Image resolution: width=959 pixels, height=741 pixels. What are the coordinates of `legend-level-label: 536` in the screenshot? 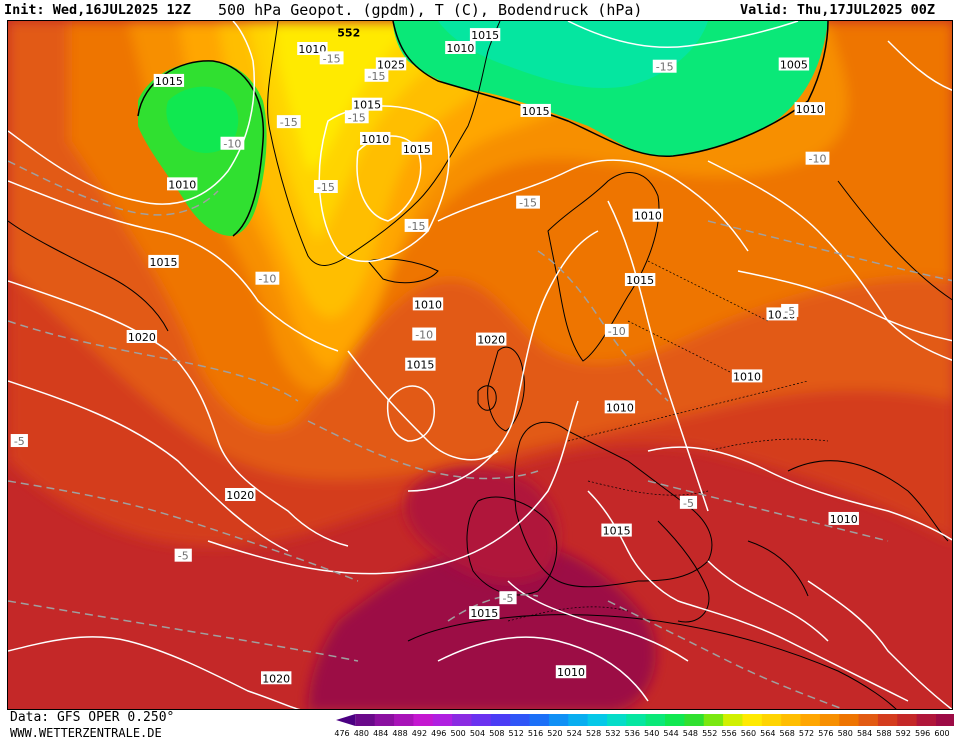 It's located at (632, 733).